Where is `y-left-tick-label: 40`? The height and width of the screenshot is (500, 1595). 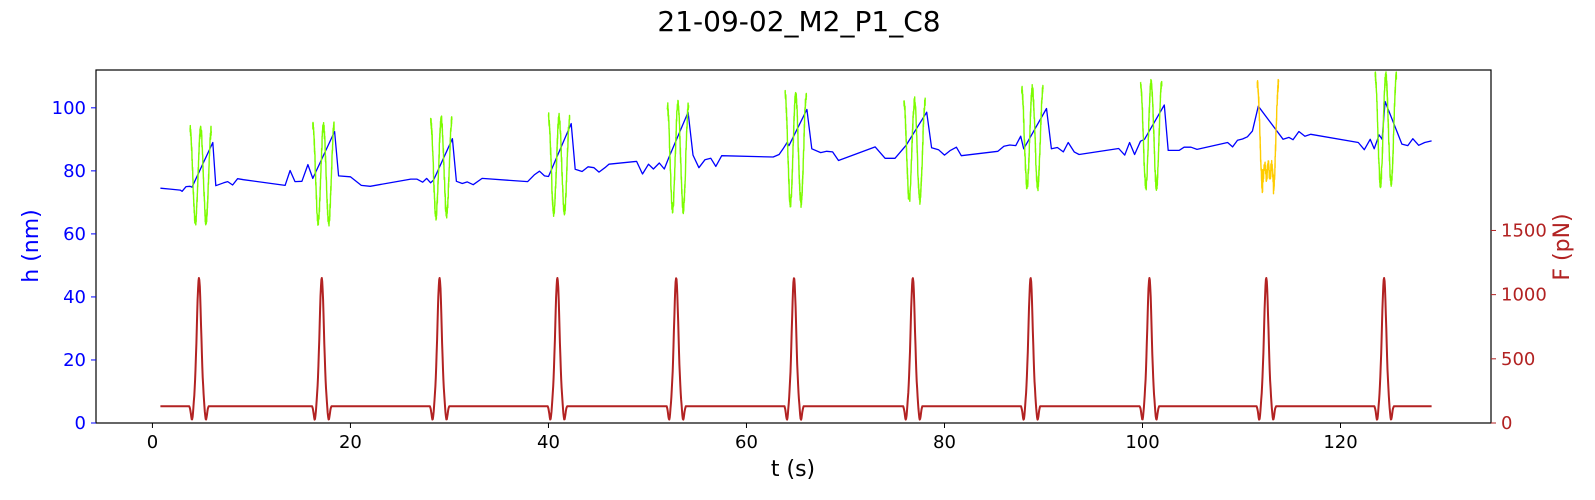
y-left-tick-label: 40 is located at coordinates (74, 297).